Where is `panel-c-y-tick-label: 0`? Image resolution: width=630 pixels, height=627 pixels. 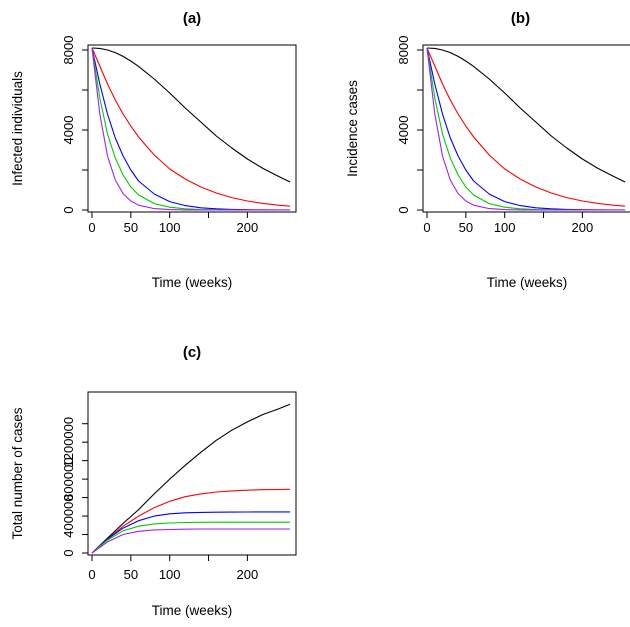
panel-c-y-tick-label: 0 is located at coordinates (68, 552).